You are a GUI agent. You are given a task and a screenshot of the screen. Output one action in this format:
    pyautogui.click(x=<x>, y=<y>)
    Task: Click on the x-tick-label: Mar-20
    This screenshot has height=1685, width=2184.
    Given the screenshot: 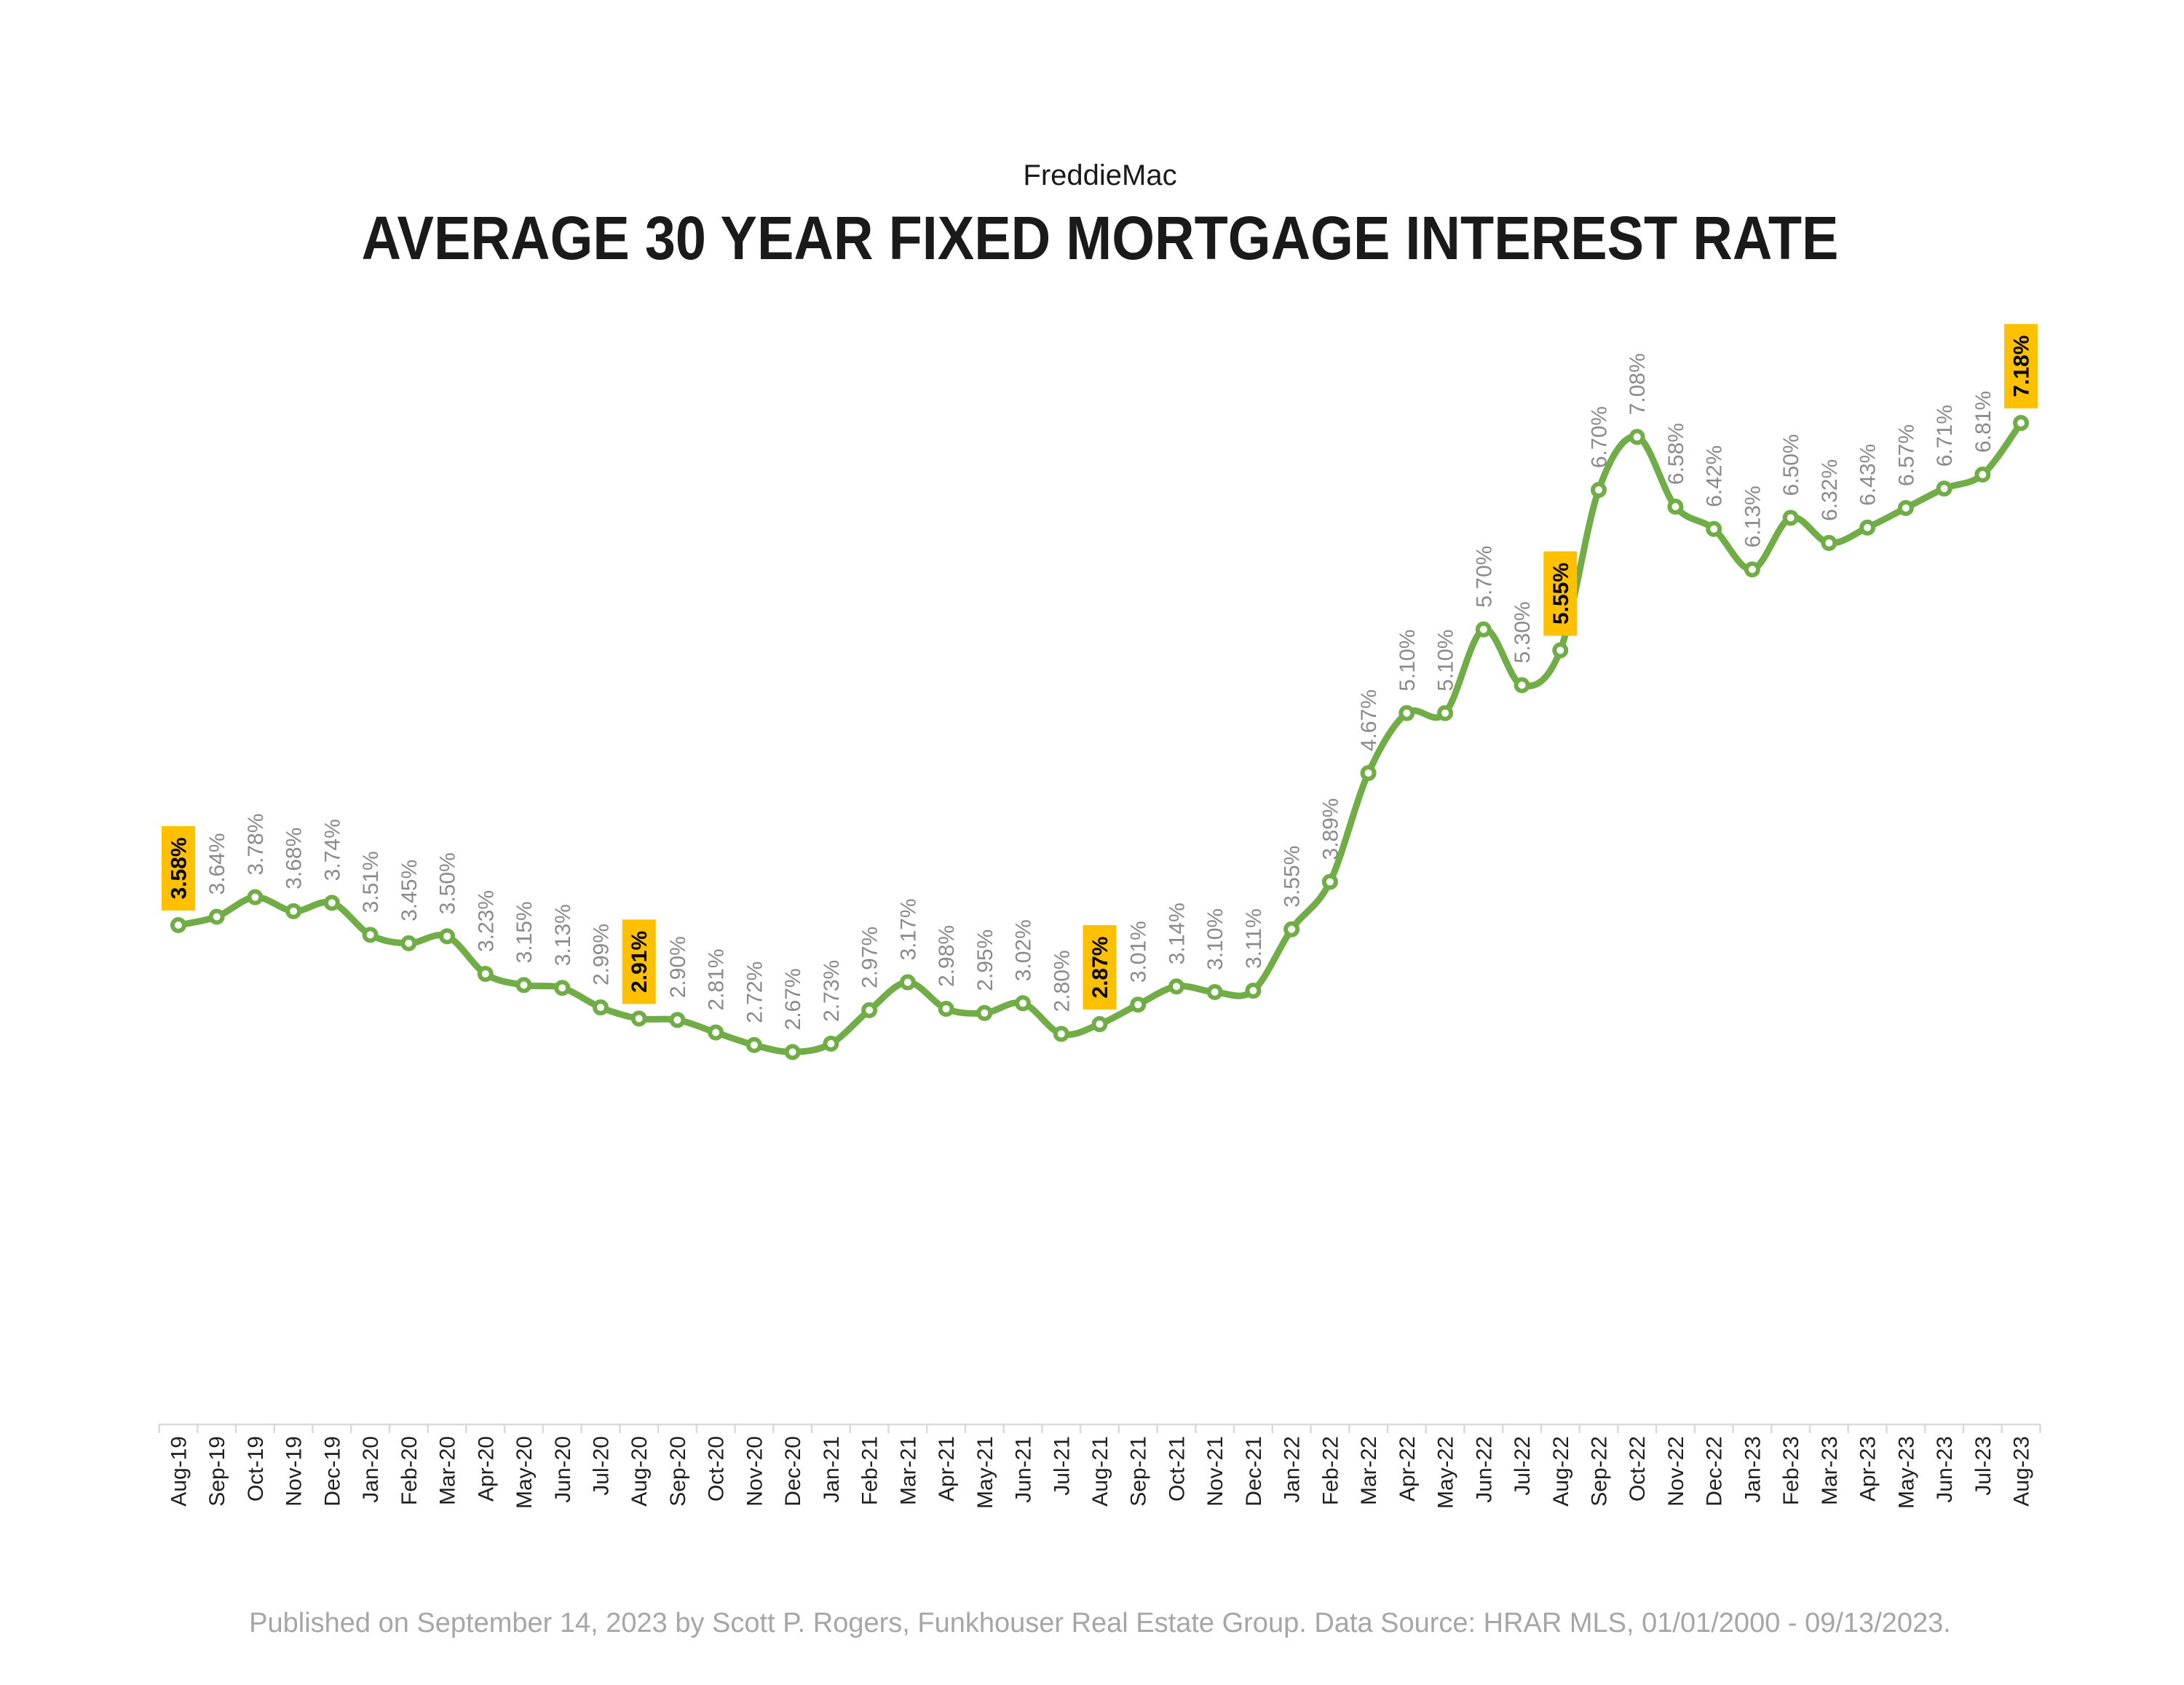 What is the action you would take?
    pyautogui.click(x=448, y=1470)
    